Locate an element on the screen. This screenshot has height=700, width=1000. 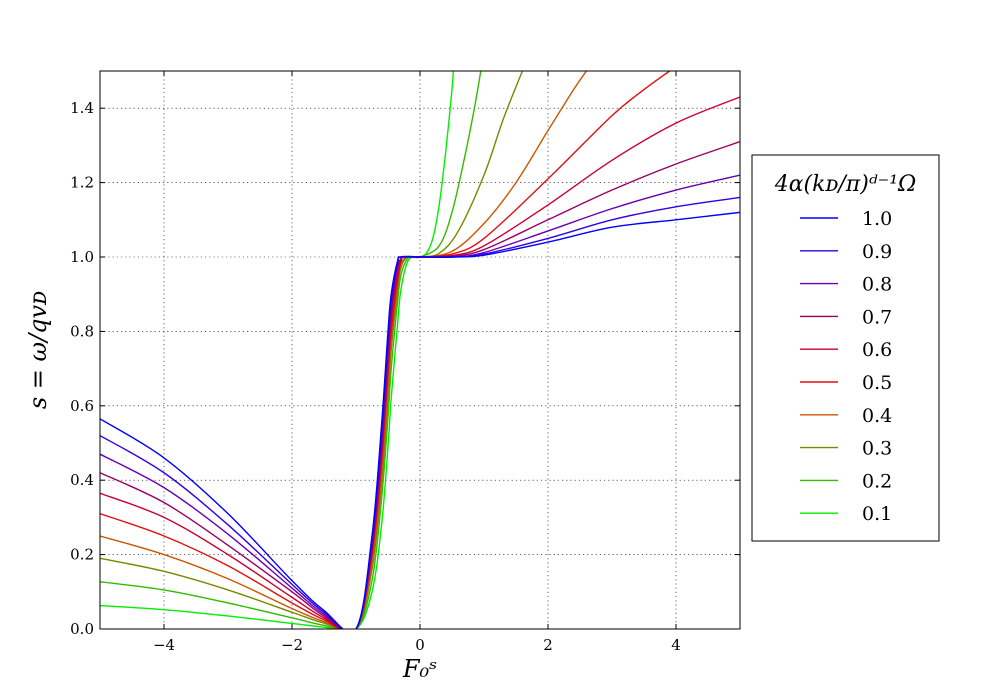
x-tick-label: 4 is located at coordinates (676, 645).